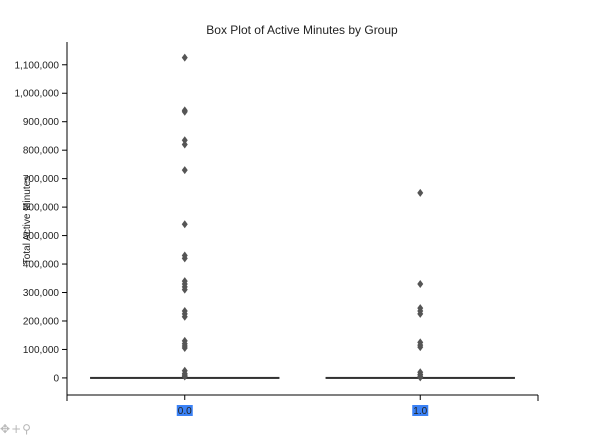 This screenshot has width=589, height=437. What do you see at coordinates (41, 321) in the screenshot?
I see `y-tick-label: 200,000` at bounding box center [41, 321].